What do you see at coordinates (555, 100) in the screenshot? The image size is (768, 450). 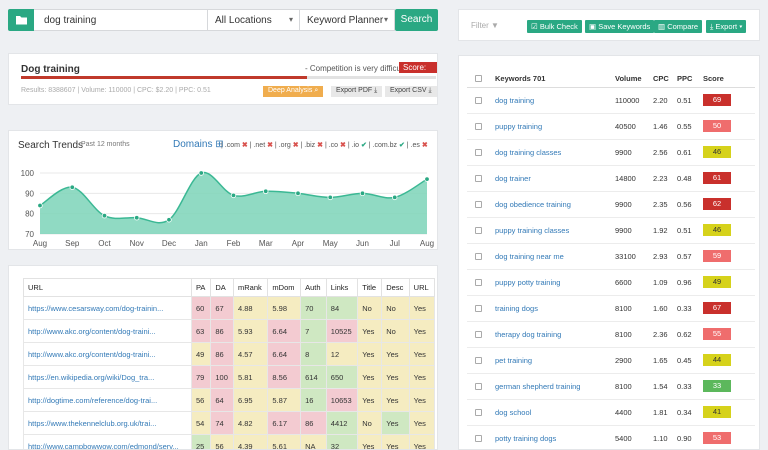 I see `keyword-link: dog training` at bounding box center [555, 100].